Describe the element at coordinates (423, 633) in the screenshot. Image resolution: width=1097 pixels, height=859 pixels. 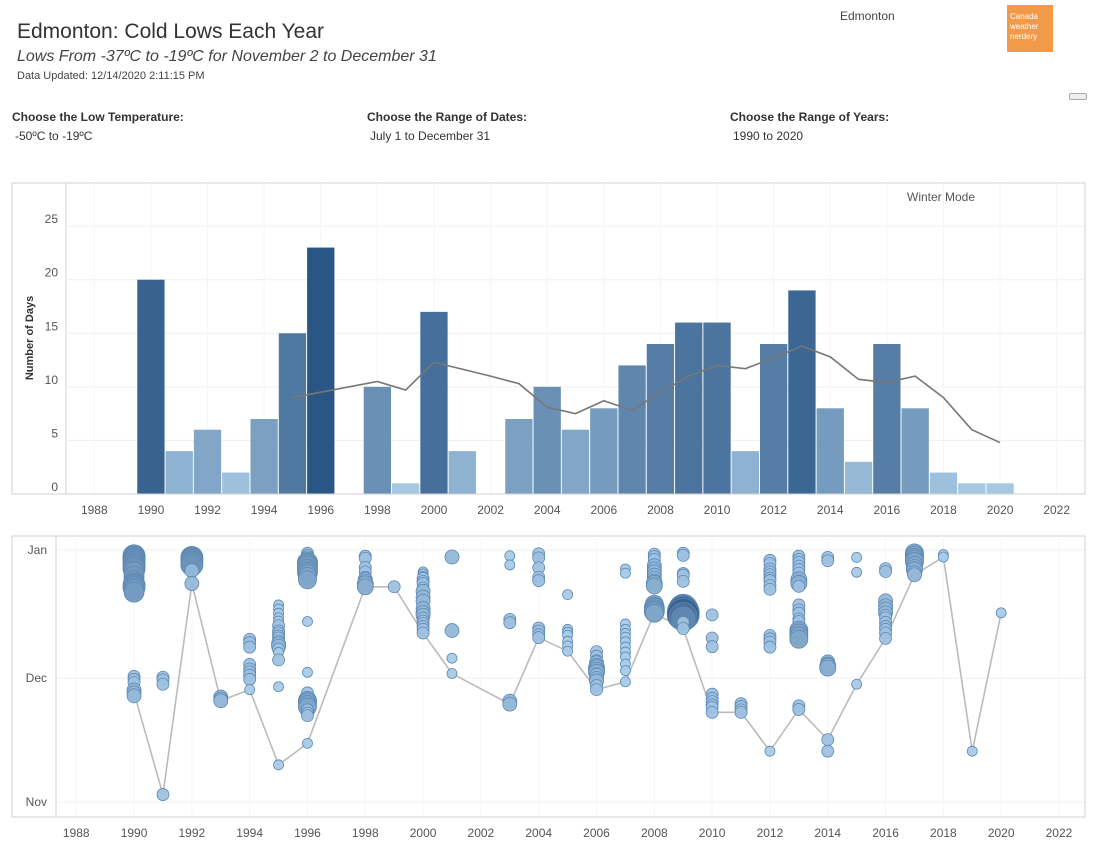
I see `point-2000` at that location.